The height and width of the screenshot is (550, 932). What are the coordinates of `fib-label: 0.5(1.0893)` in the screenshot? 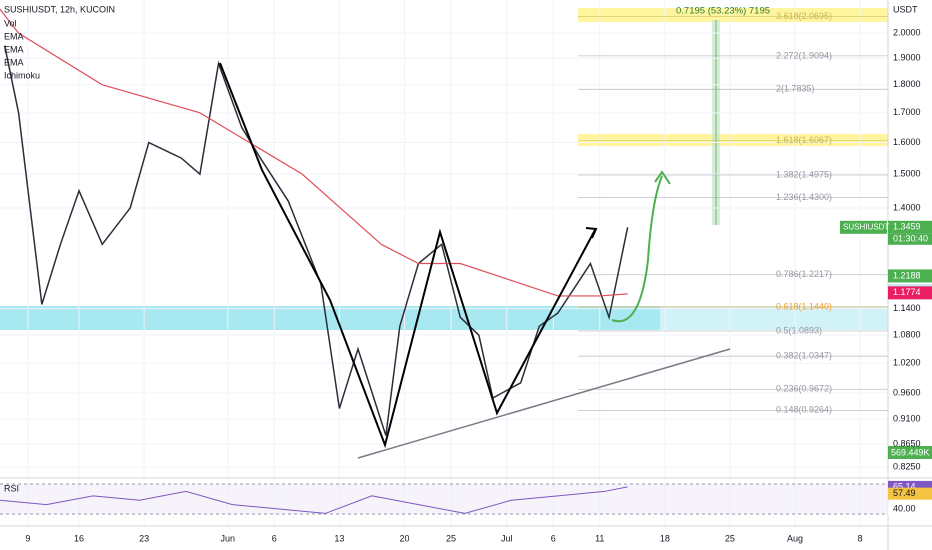 It's located at (799, 330).